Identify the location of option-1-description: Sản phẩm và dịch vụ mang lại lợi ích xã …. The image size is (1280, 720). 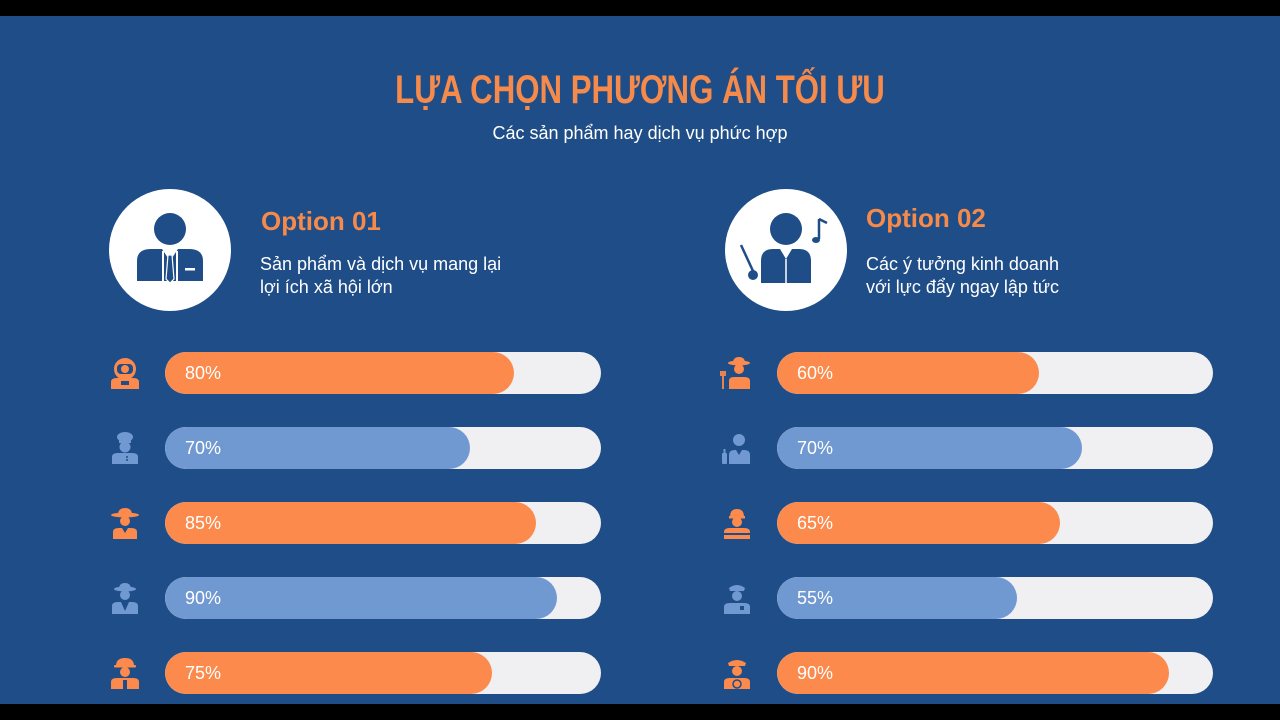
(410, 276).